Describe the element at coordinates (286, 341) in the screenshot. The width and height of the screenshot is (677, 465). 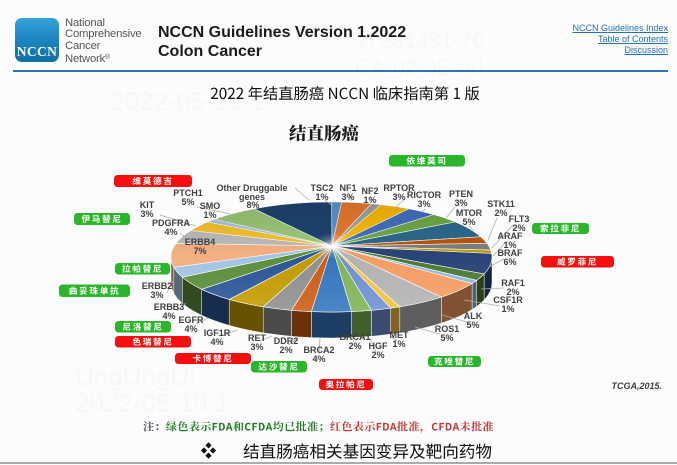
I see `svg-text: DDR2` at that location.